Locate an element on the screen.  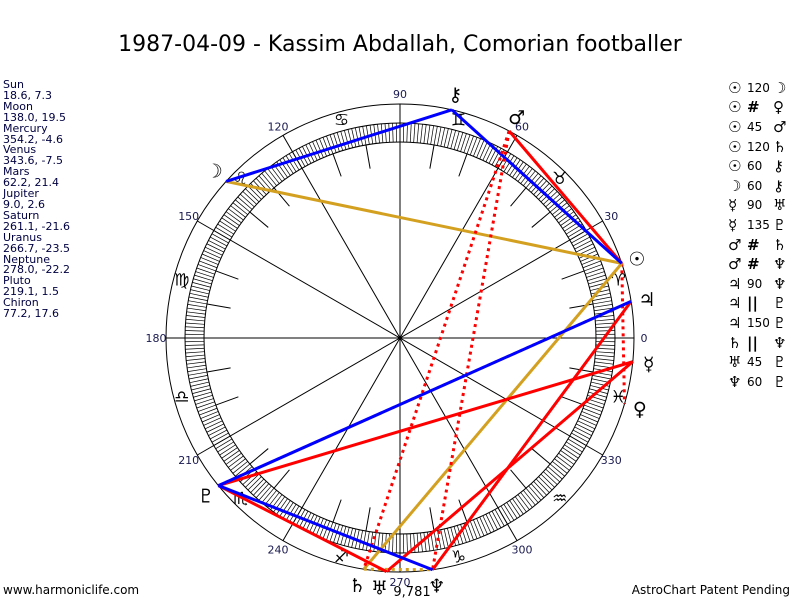
aspect-label: 45 is located at coordinates (755, 362).